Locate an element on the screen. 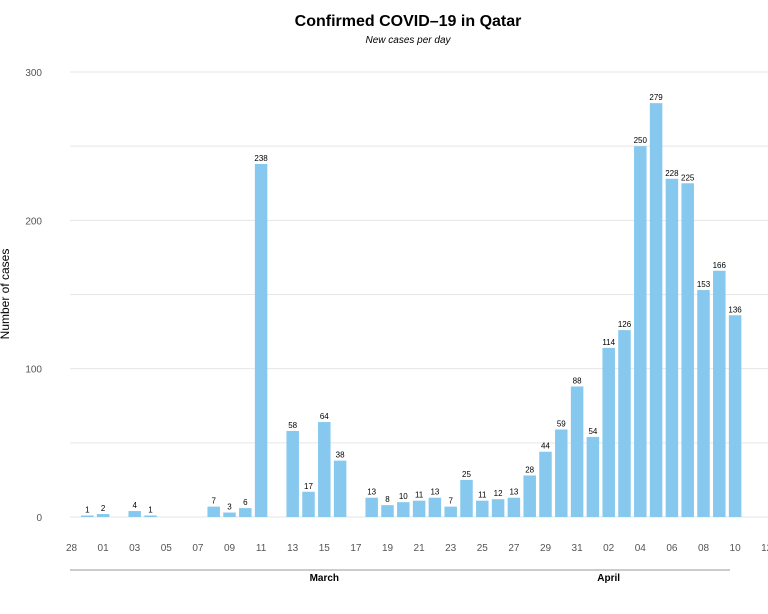 This screenshot has width=768, height=614. x-tick-label: 29 is located at coordinates (546, 548).